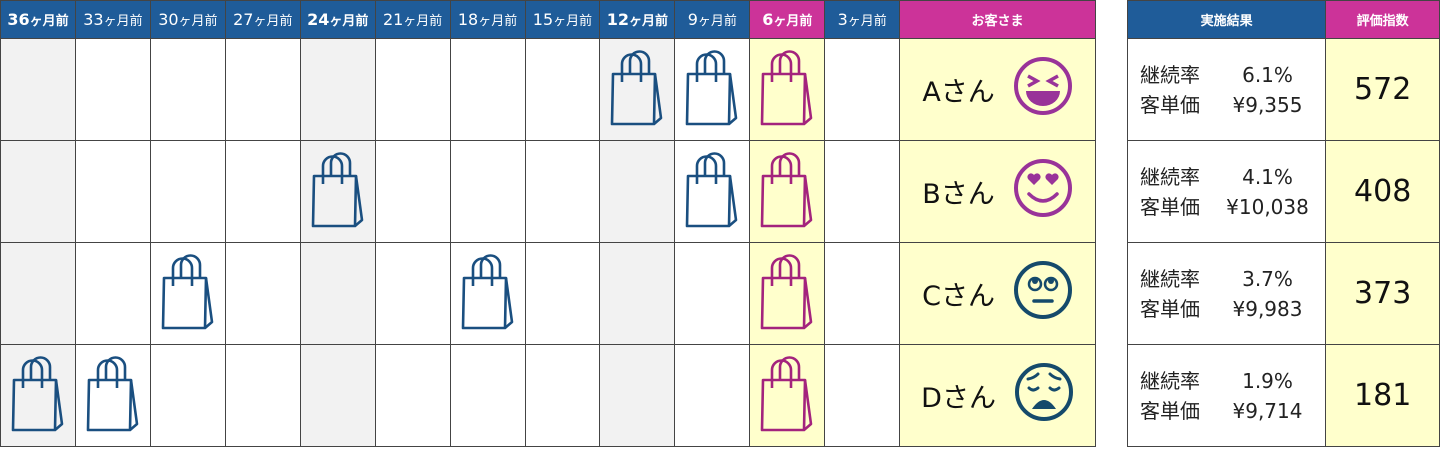 The height and width of the screenshot is (449, 1440). Describe the element at coordinates (1267, 380) in the screenshot. I see `retention-value: 1.9%` at that location.